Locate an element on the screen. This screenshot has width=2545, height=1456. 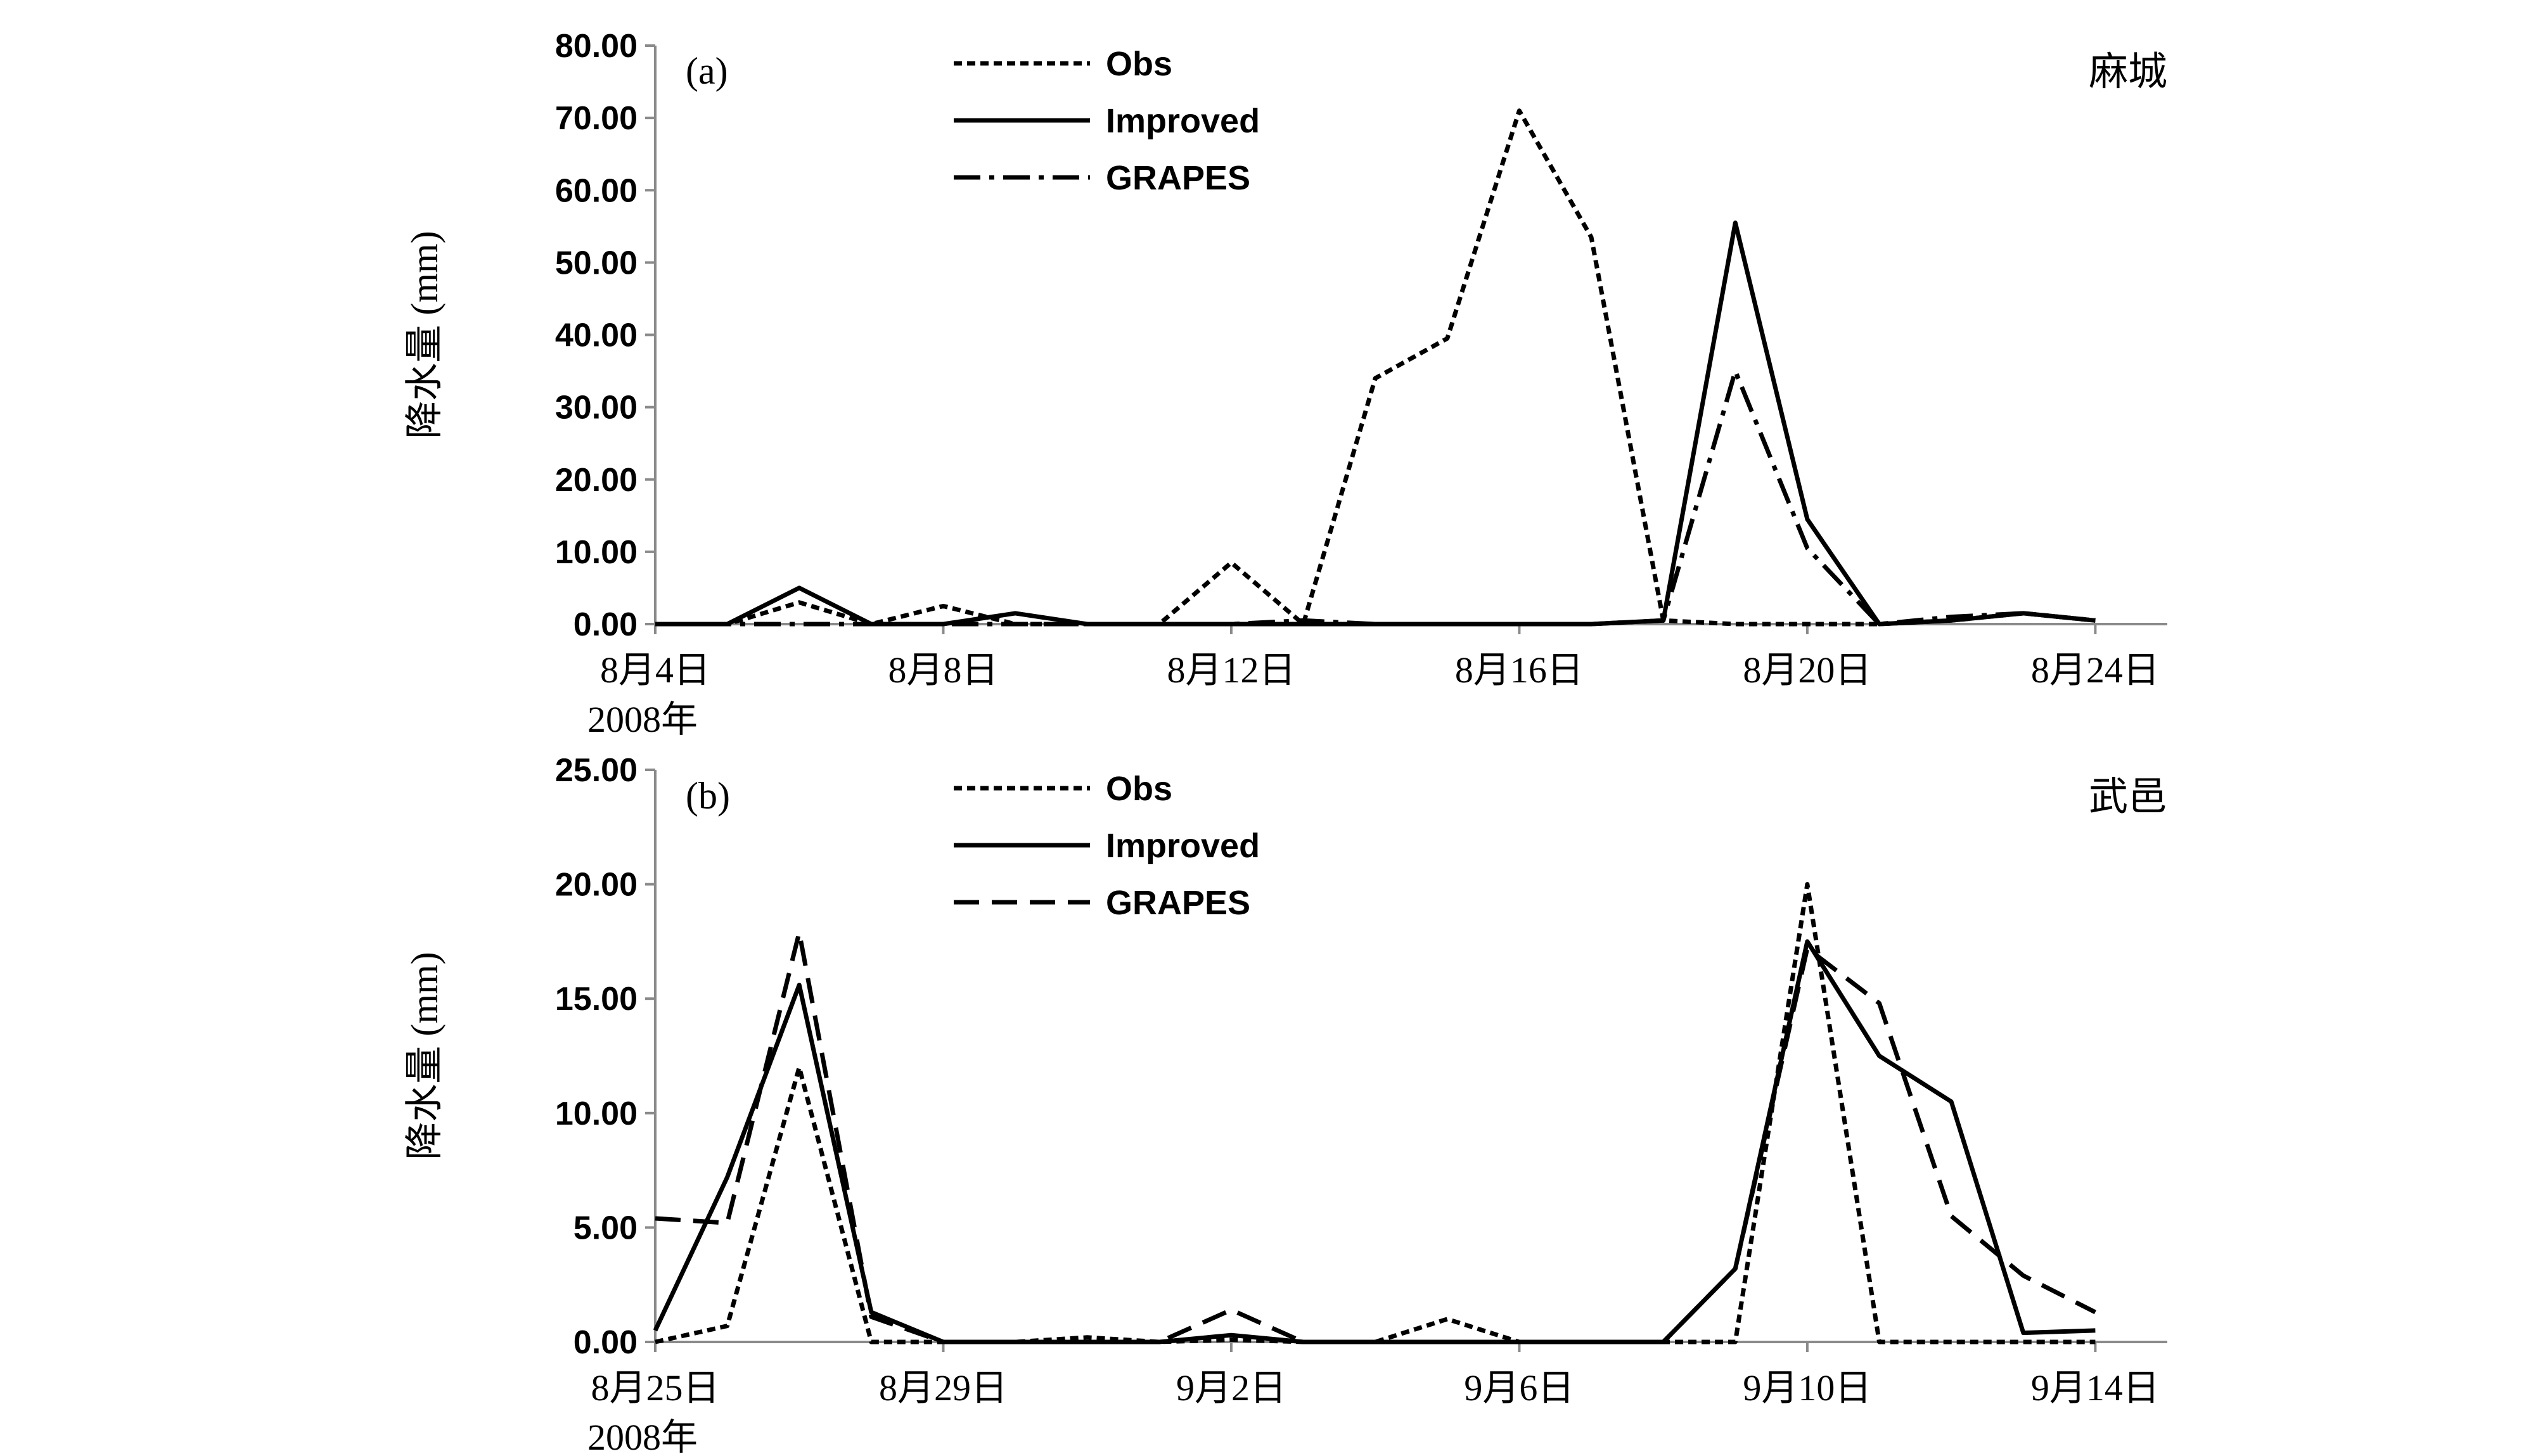
y-tick-label: 50.00 is located at coordinates (597, 263).